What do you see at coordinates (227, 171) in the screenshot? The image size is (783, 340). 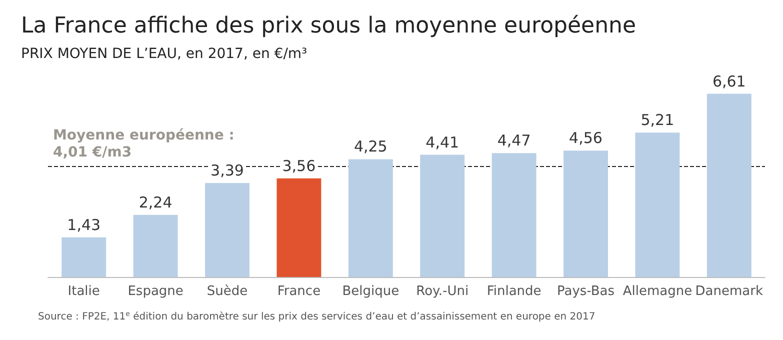 I see `data-label: 3,39` at bounding box center [227, 171].